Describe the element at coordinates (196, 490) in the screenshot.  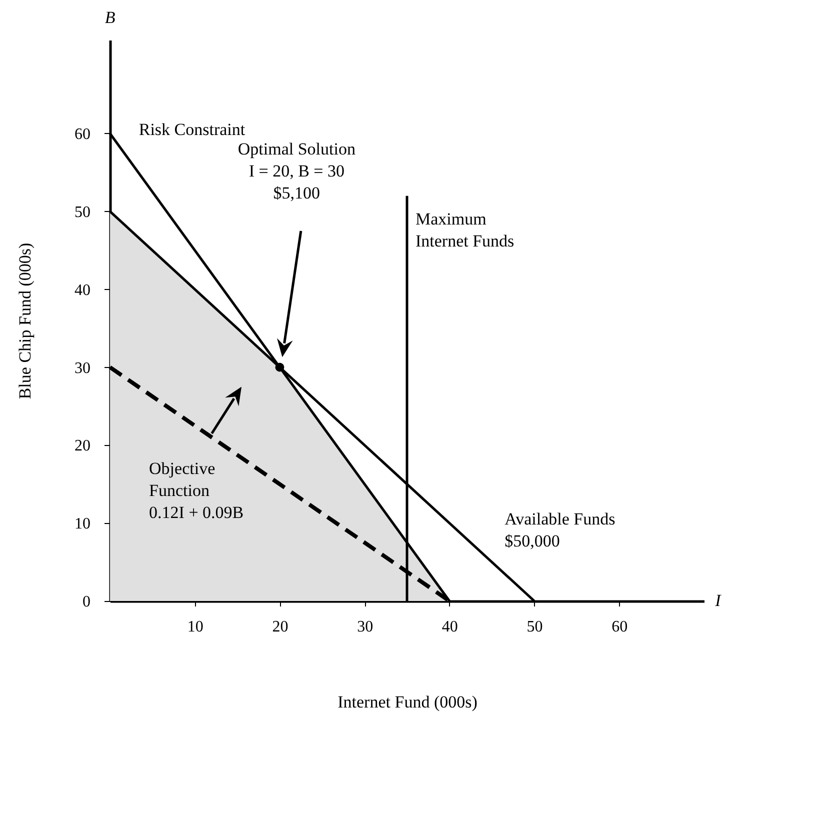
I see `series-label: Objective Function 0.12I + 0.09B` at that location.